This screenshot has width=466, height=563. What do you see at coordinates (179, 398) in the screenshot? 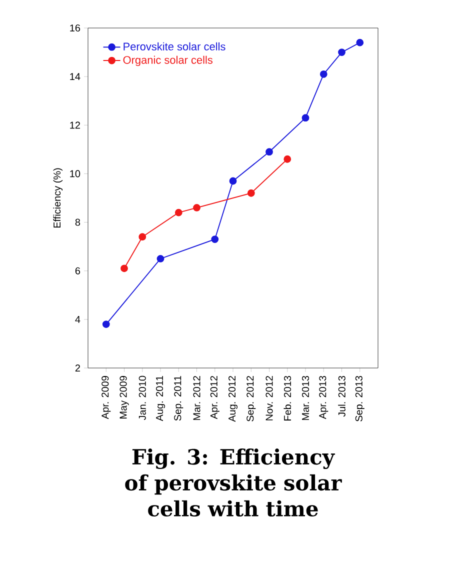
I see `x-tick-label: Sep. 2011` at bounding box center [179, 398].